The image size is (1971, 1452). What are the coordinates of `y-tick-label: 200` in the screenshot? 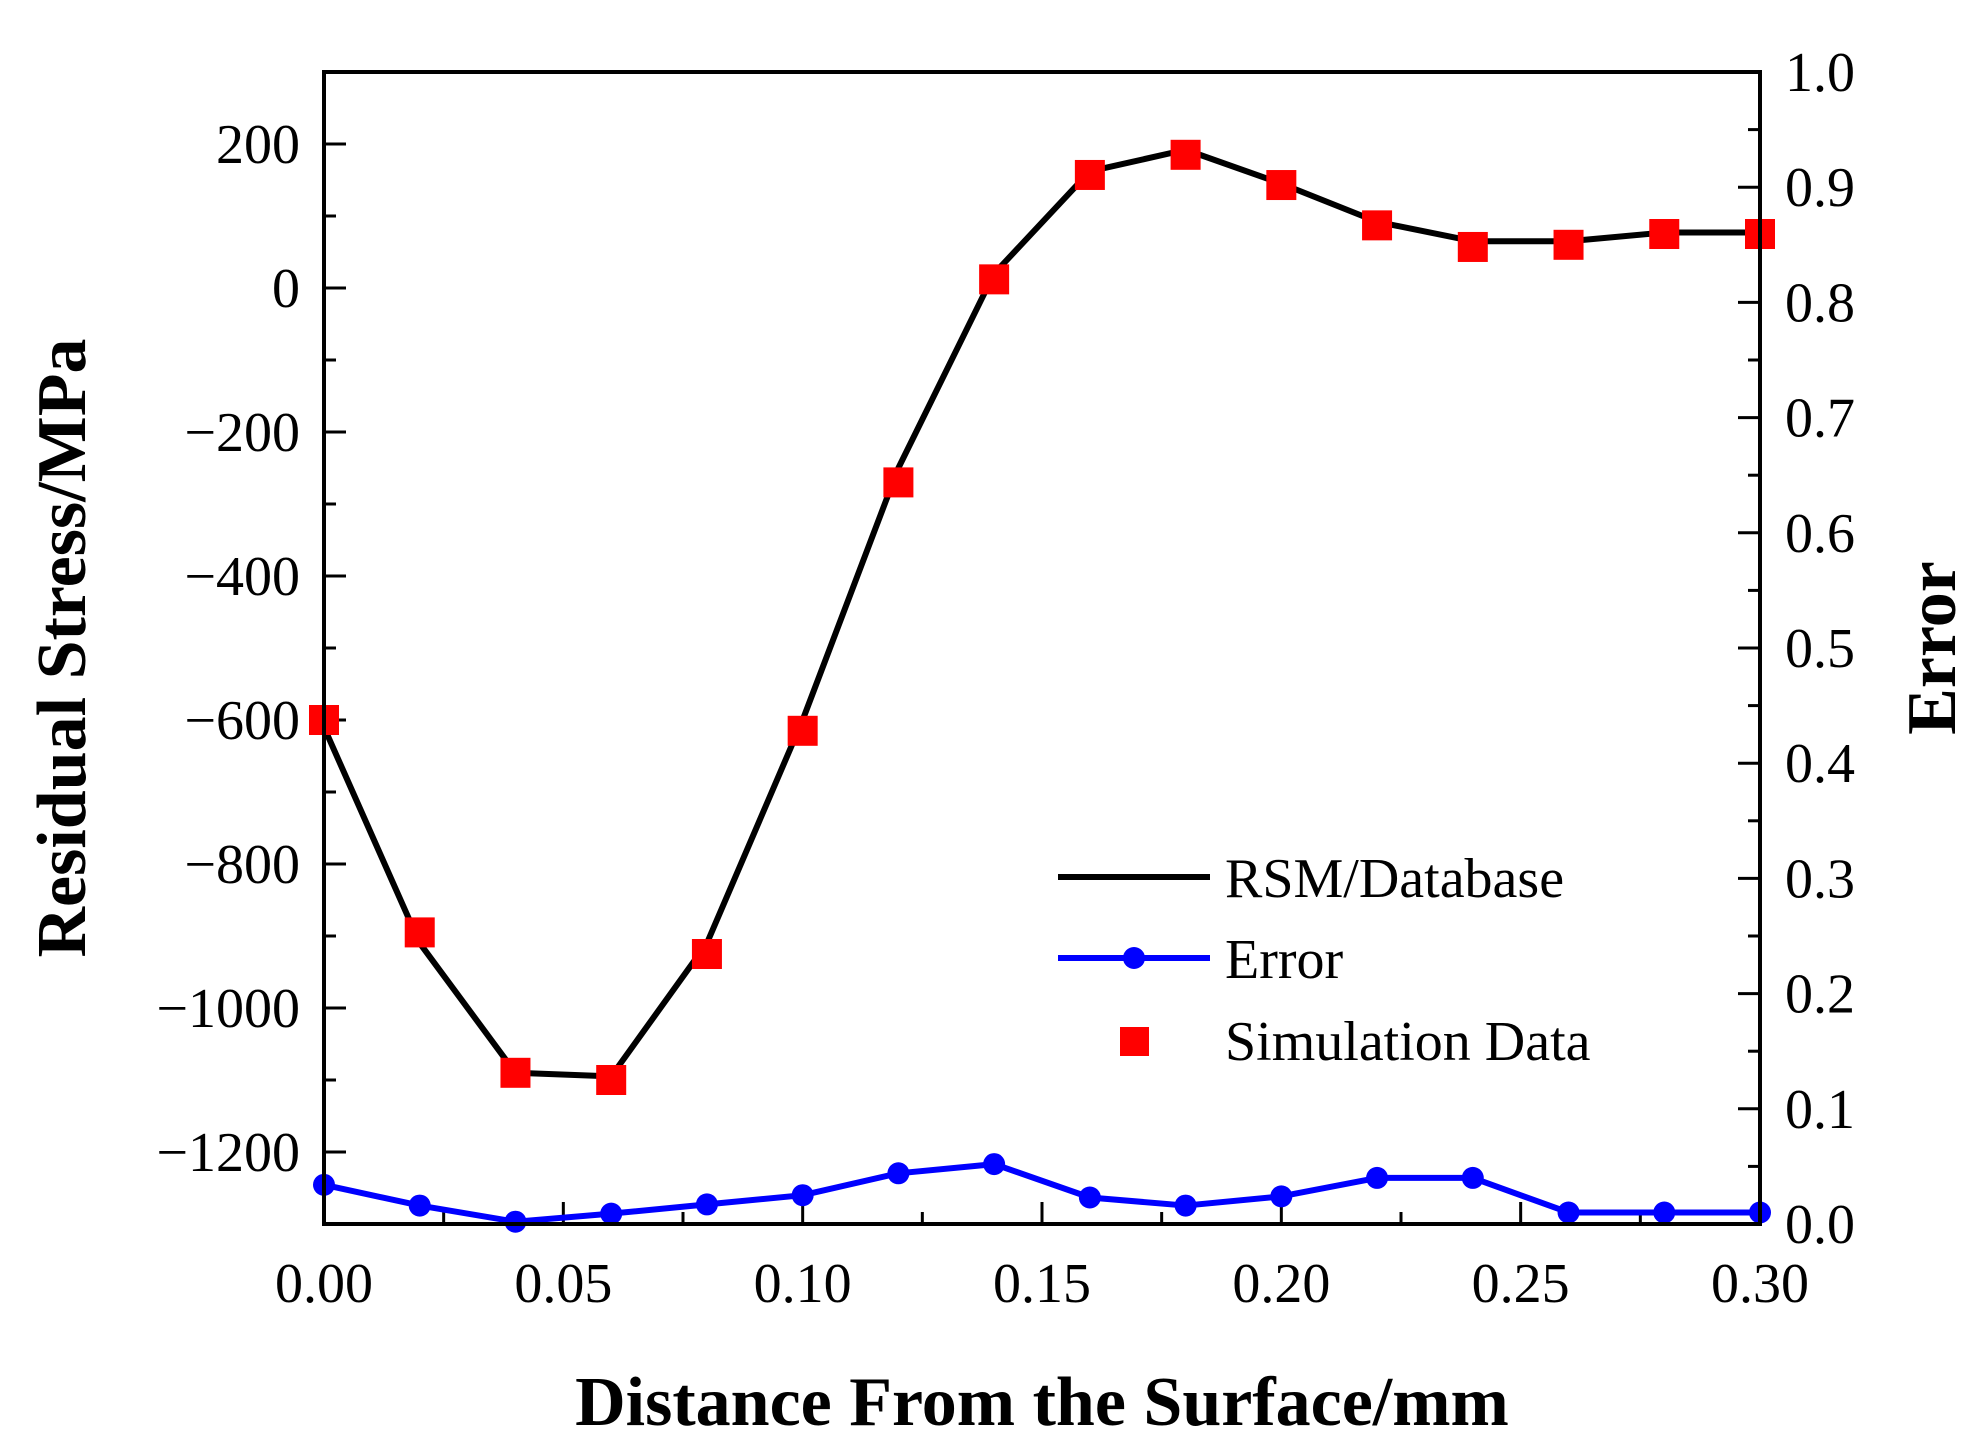 It's located at (258, 145).